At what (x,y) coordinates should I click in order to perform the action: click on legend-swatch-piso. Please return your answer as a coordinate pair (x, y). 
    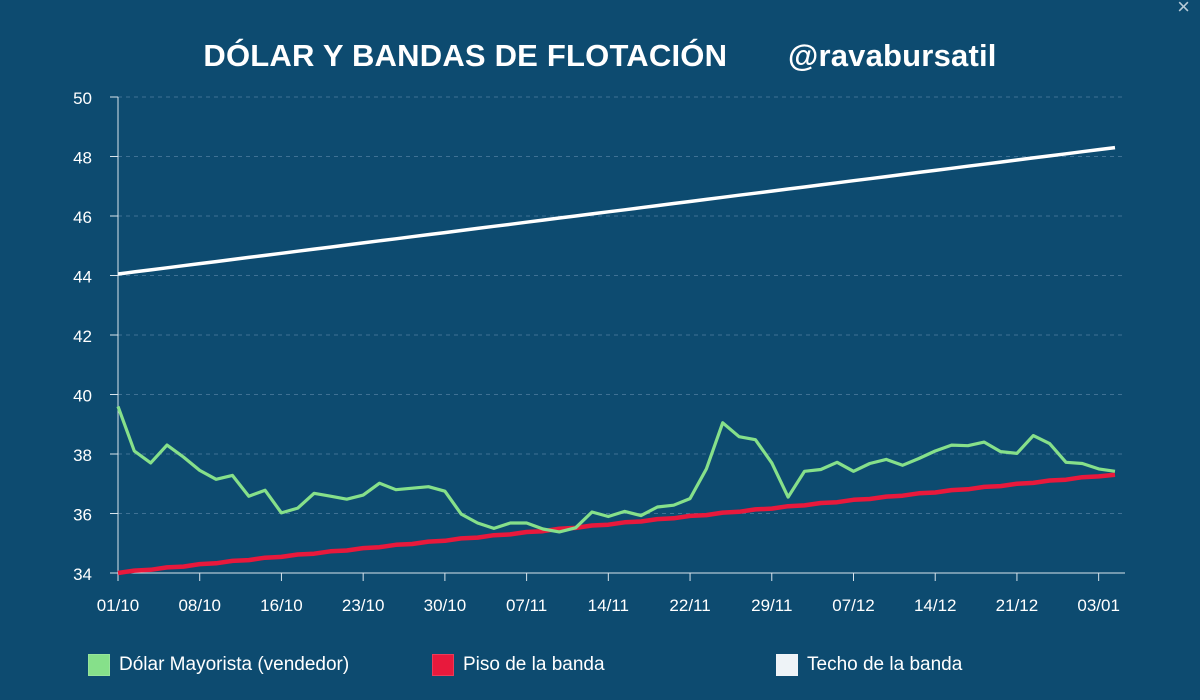
    Looking at the image, I should click on (443, 665).